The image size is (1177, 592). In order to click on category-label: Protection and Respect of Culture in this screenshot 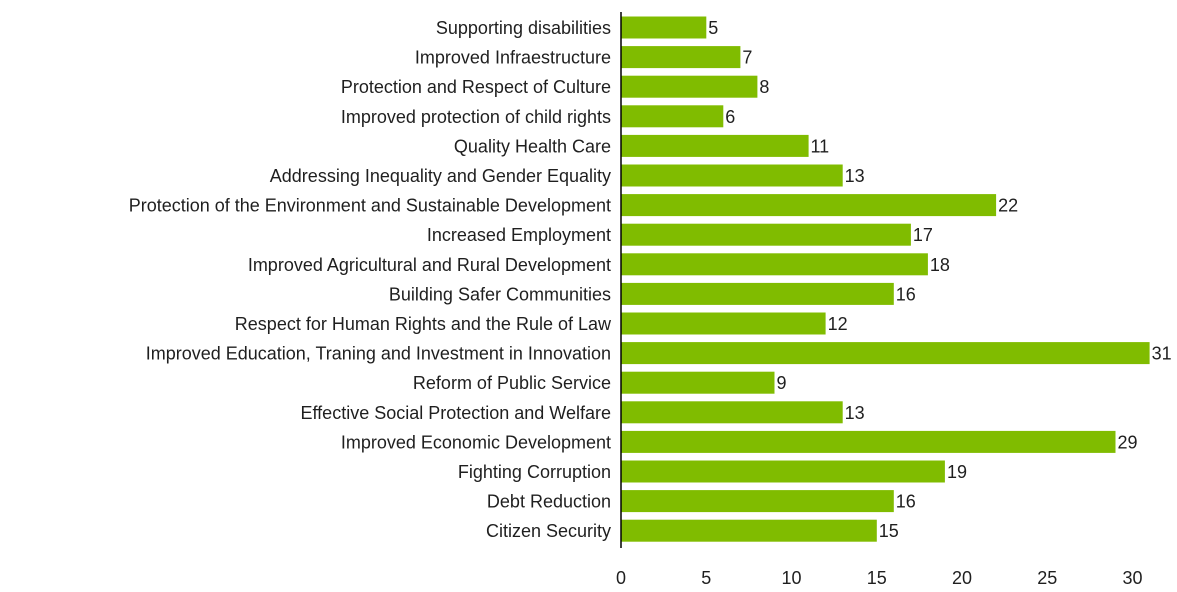, I will do `click(476, 87)`.